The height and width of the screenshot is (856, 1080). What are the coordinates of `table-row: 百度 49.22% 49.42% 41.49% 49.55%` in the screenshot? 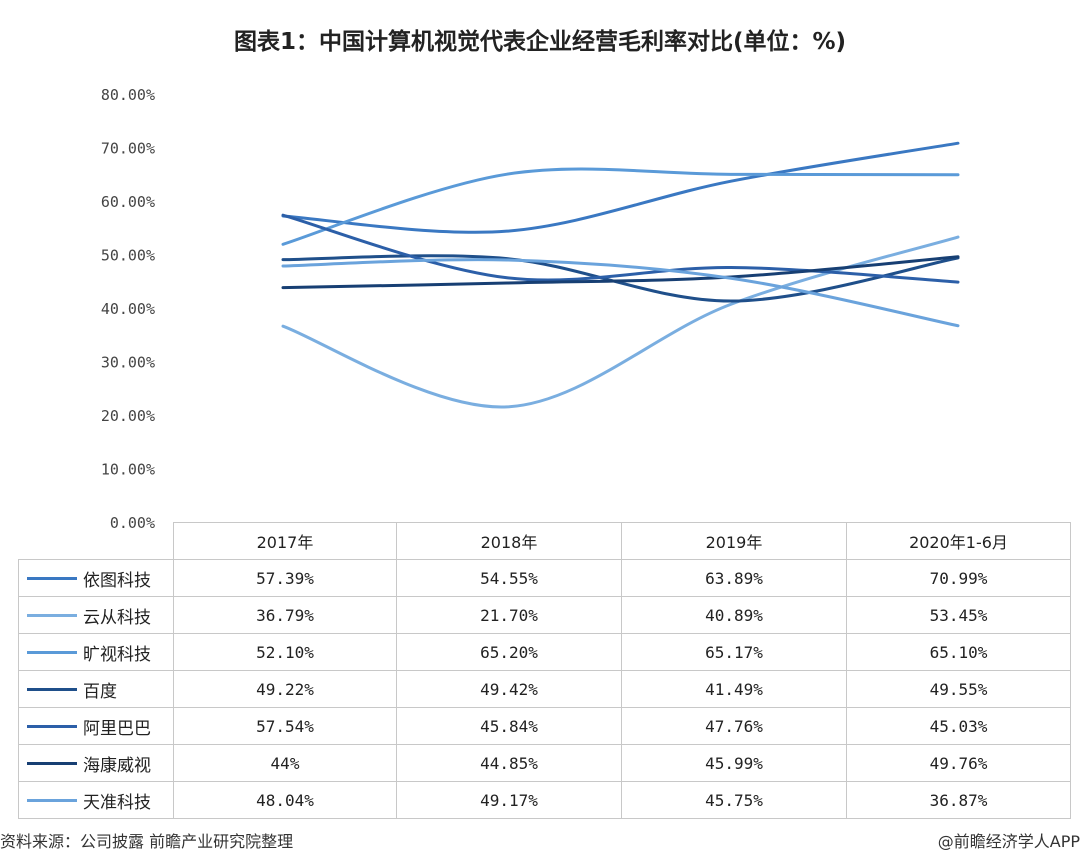 It's located at (544, 689).